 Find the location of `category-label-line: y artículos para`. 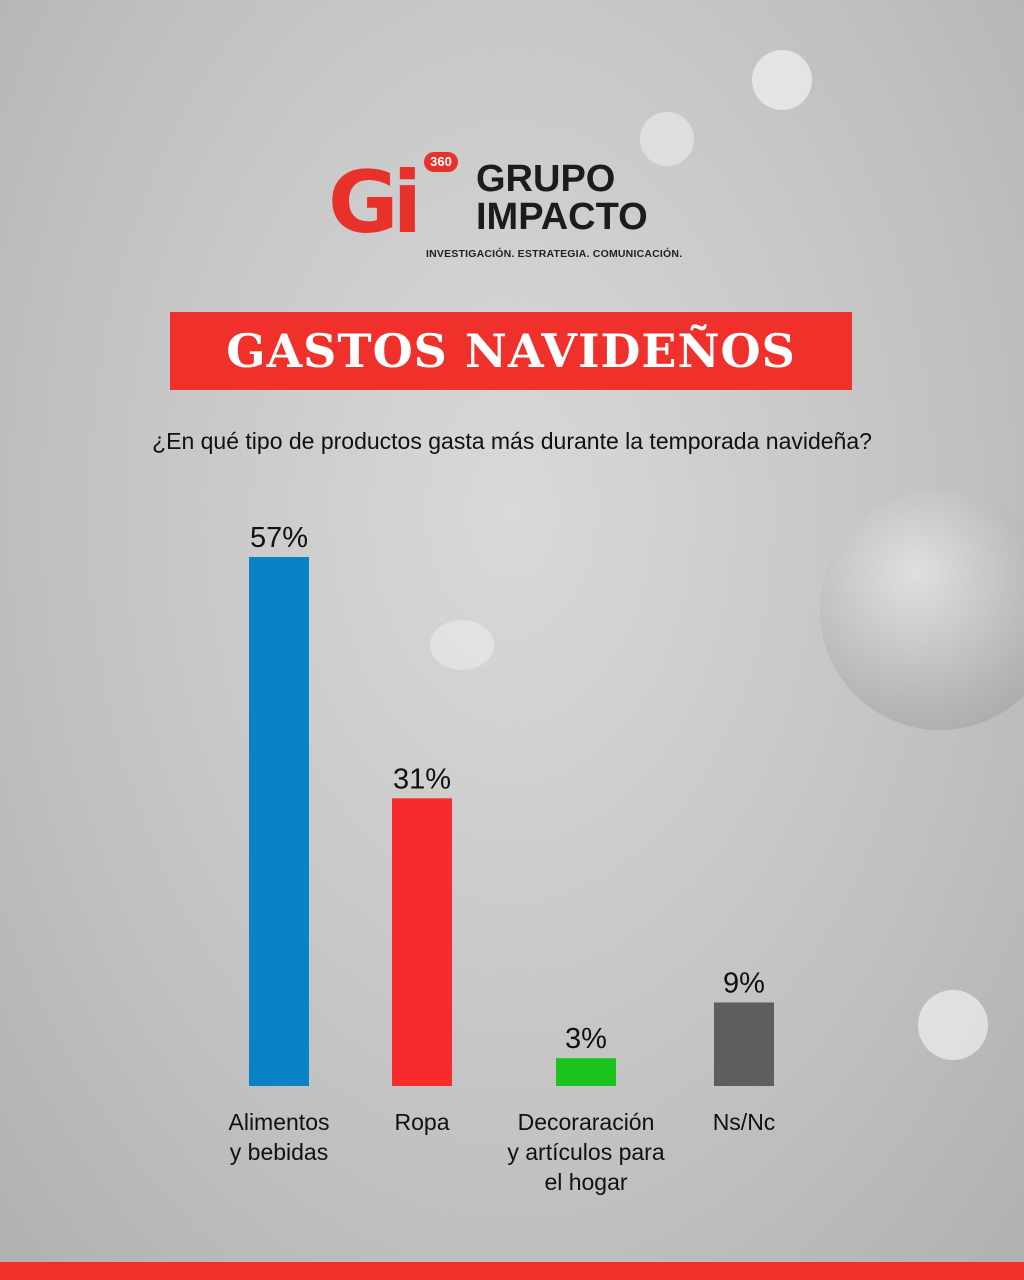

category-label-line: y artículos para is located at coordinates (585, 1152).